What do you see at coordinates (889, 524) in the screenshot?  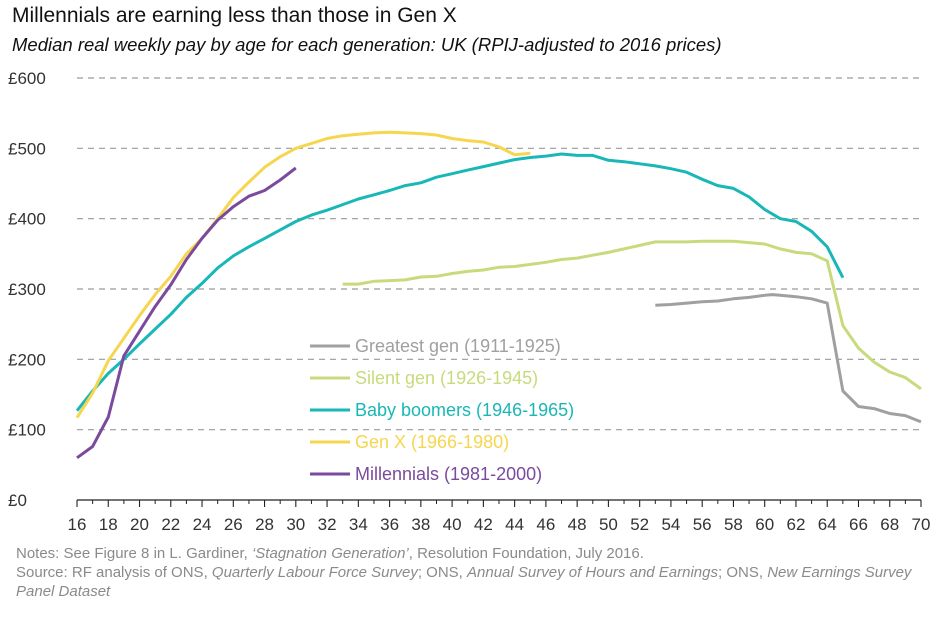 I see `x-tick-label: 68` at bounding box center [889, 524].